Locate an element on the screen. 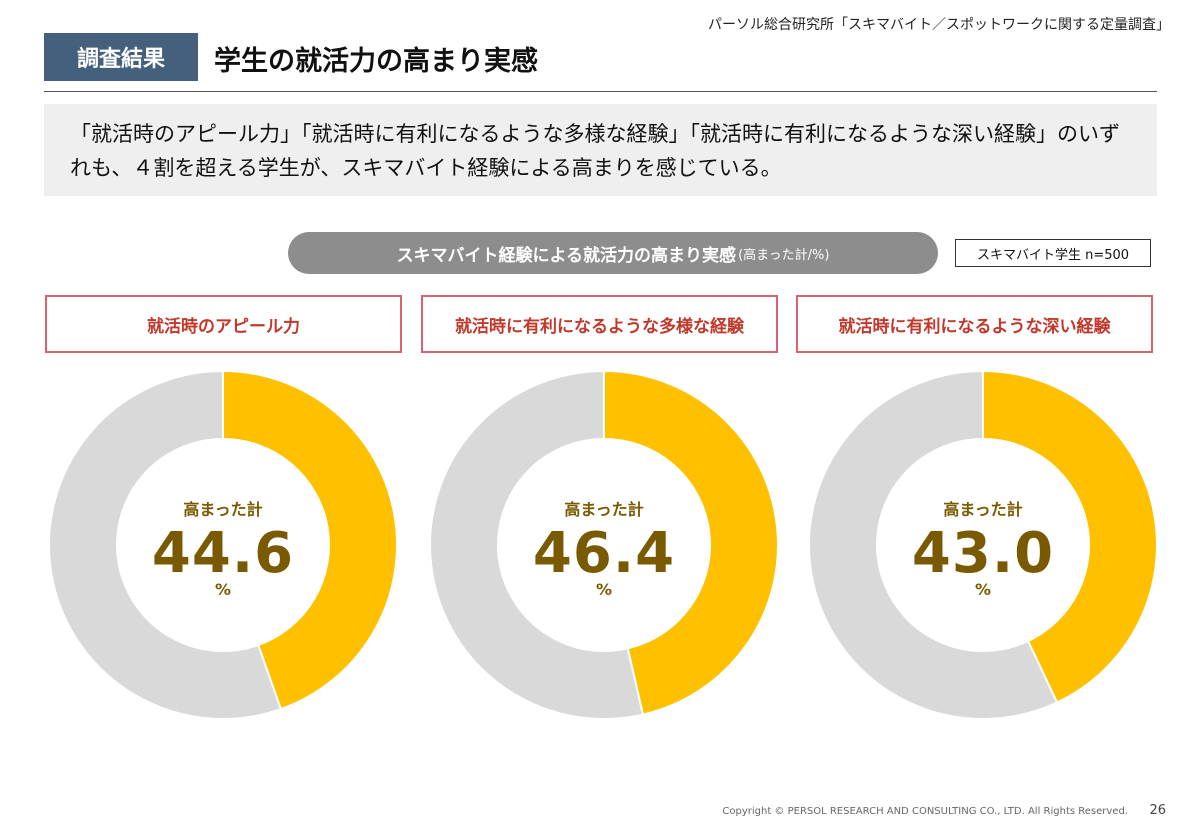 The image size is (1200, 831). center-unit-appeal: % is located at coordinates (223, 589).